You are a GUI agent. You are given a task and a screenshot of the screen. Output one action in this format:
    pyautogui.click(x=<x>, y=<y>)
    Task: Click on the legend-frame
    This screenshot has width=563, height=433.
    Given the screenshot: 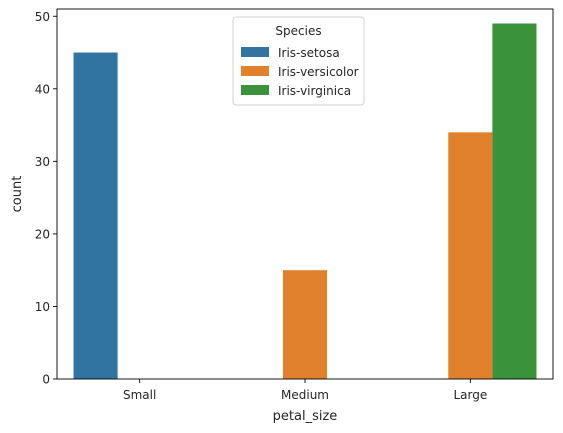 What is the action you would take?
    pyautogui.click(x=298, y=61)
    